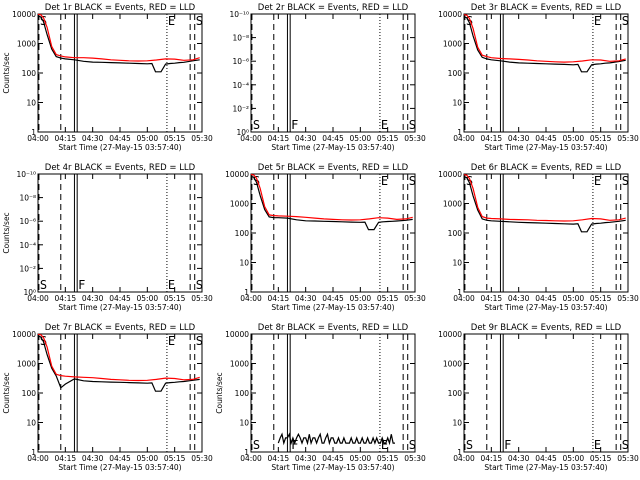  I want to click on panel-title: Det 6r BLACK = Events, RED = LLD, so click(546, 168).